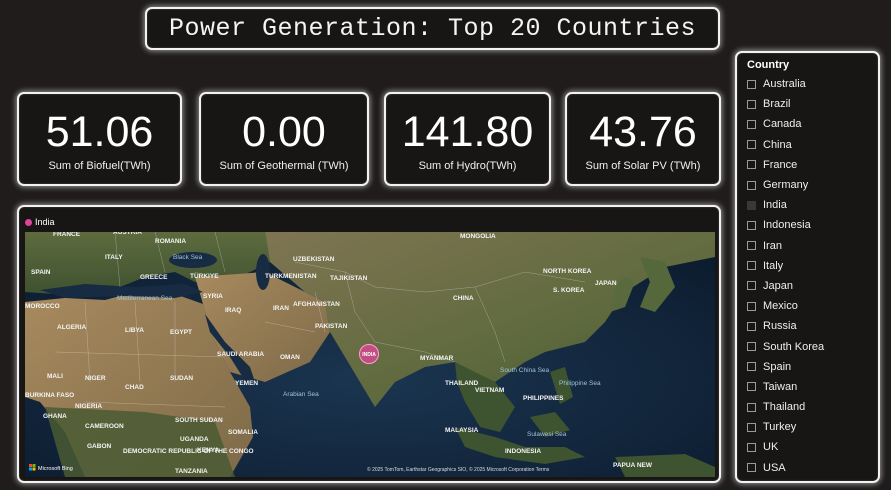 The image size is (891, 490). Describe the element at coordinates (643, 166) in the screenshot. I see `card-label: Sum of Solar PV (TWh)` at that location.